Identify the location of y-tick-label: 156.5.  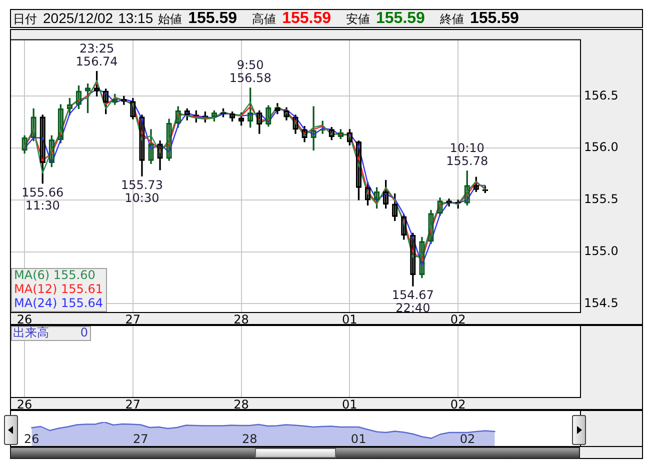
(601, 95).